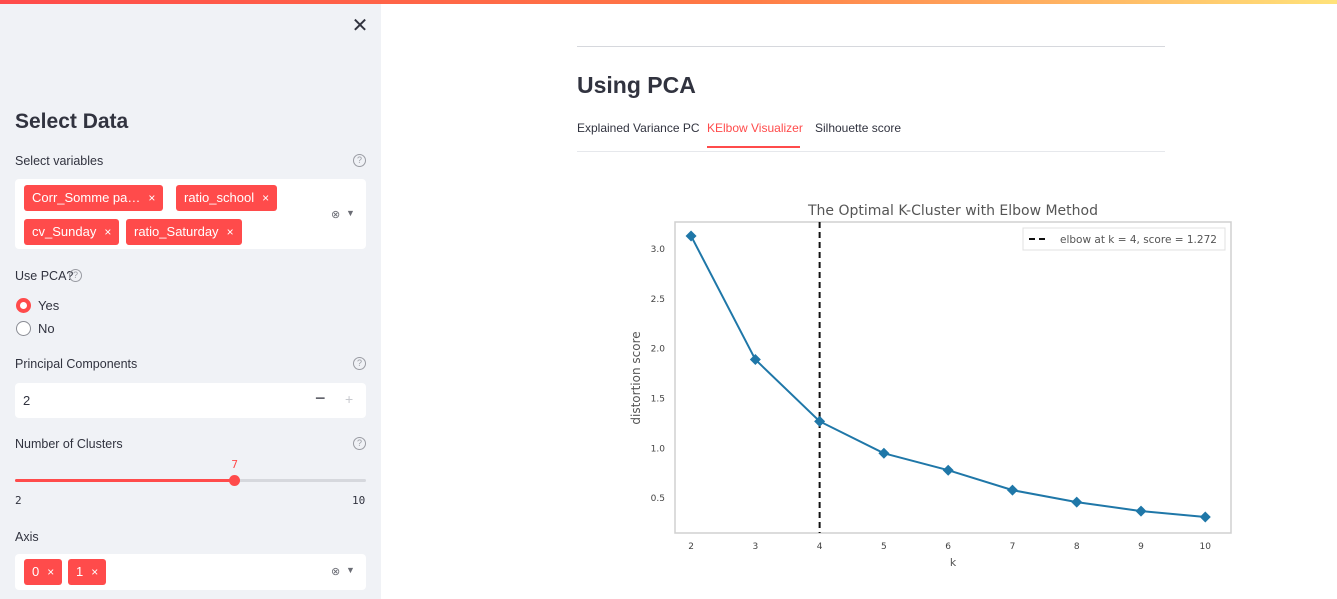 Image resolution: width=1337 pixels, height=599 pixels. I want to click on y-tick-label: 0.5, so click(658, 499).